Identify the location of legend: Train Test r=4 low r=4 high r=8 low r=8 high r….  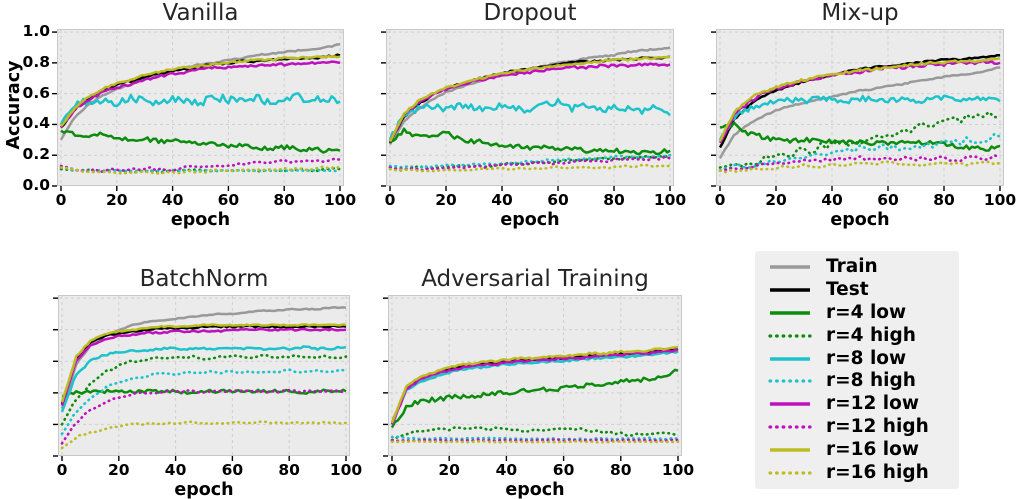
(857, 370).